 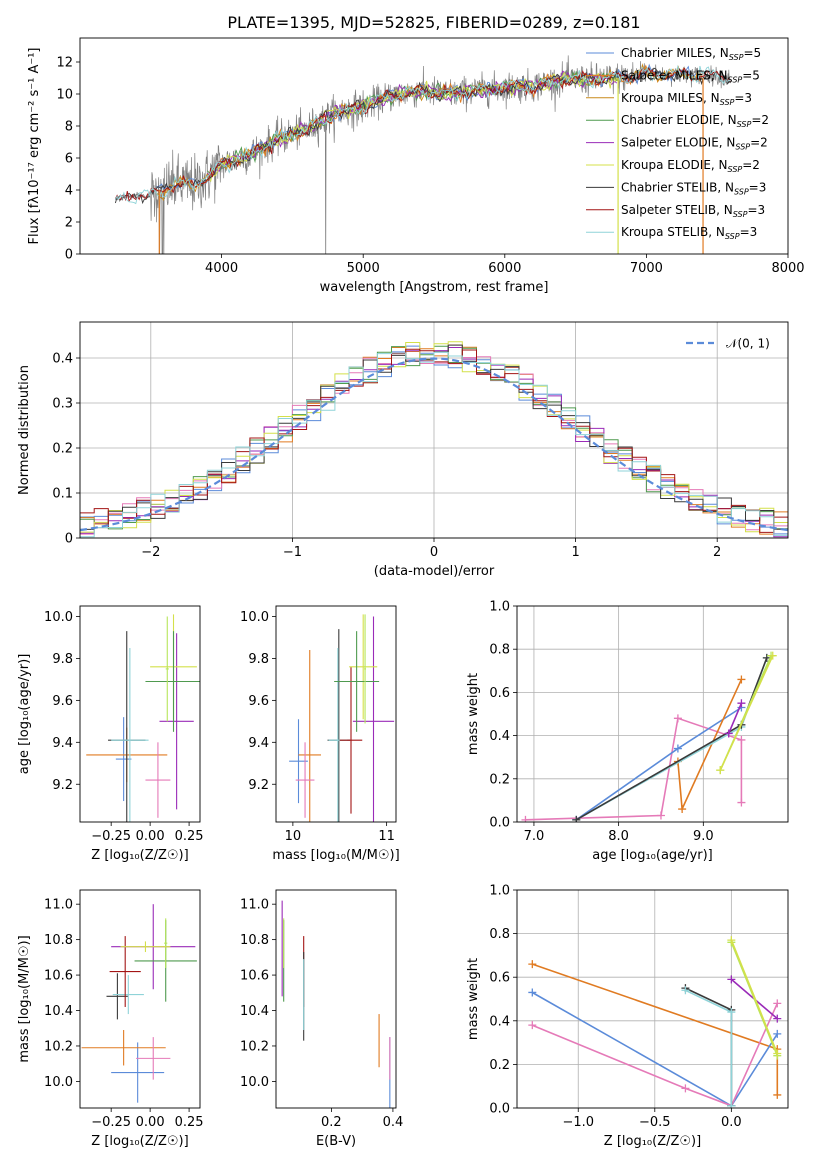 I want to click on x-tick-label: 5000, so click(x=363, y=268).